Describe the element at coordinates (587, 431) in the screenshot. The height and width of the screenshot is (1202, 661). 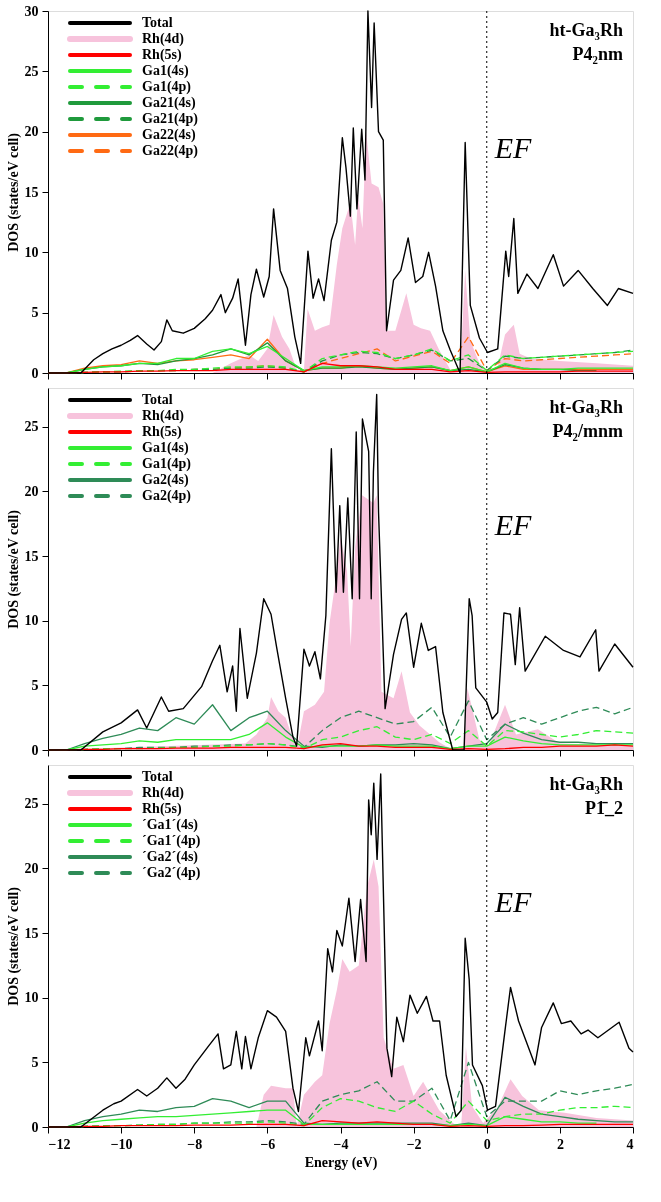
I see `annotation: P4₂/mnm` at that location.